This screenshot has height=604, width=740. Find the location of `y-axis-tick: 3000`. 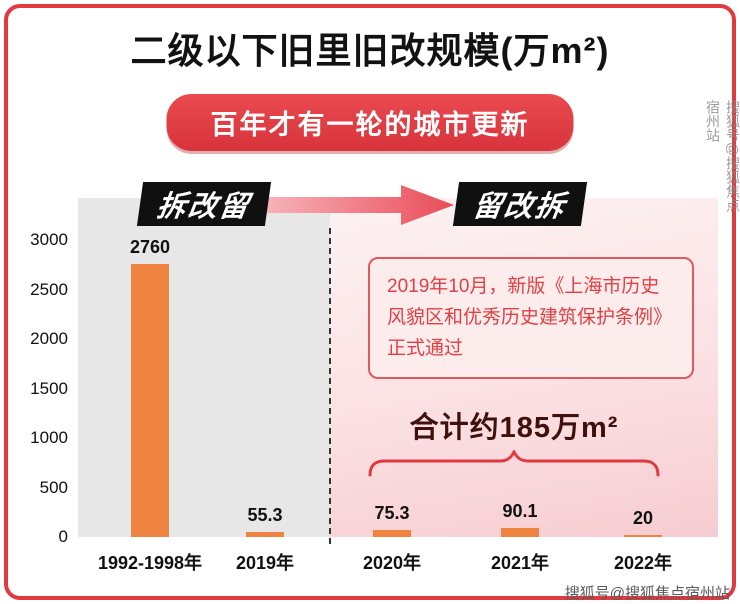

y-axis-tick: 3000 is located at coordinates (49, 239).